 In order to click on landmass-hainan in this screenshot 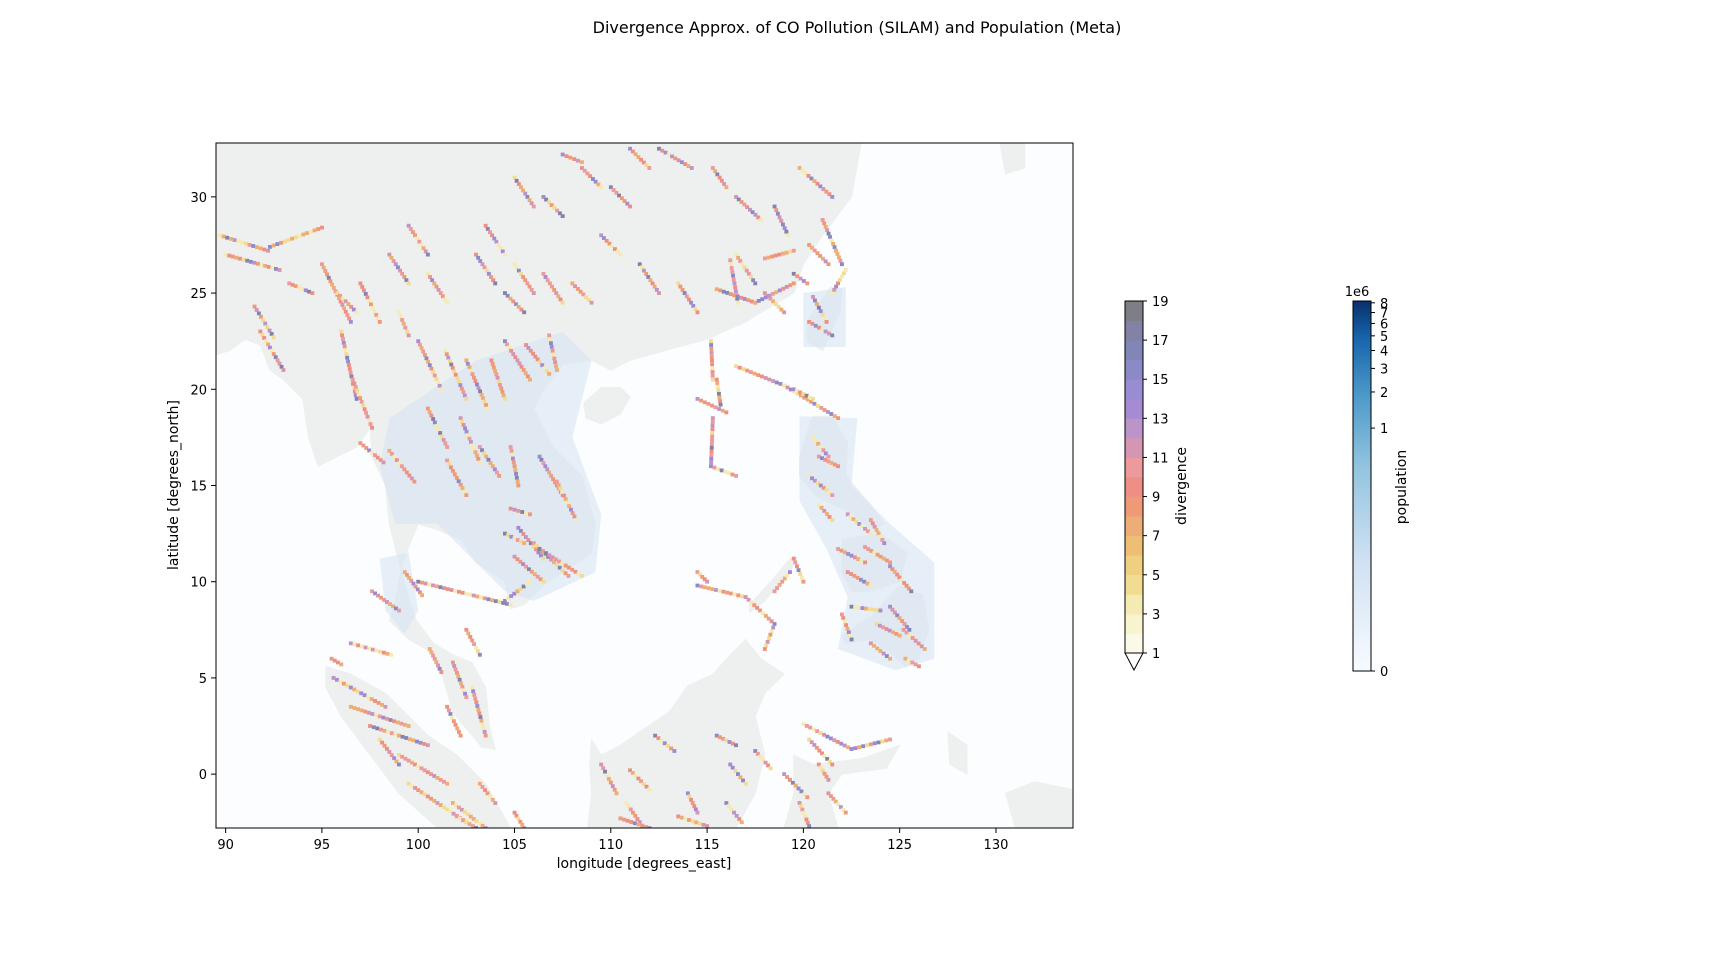, I will do `click(607, 405)`.